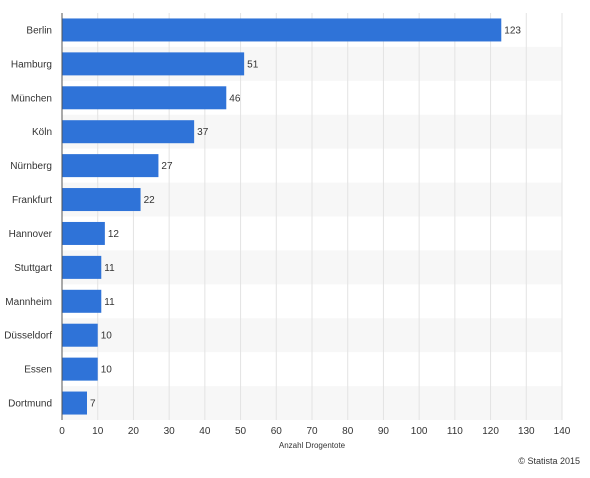  I want to click on x-tick-labels: 0 10 20 30 40 50 60 70 80 90 100 110 120 130 140, so click(315, 431).